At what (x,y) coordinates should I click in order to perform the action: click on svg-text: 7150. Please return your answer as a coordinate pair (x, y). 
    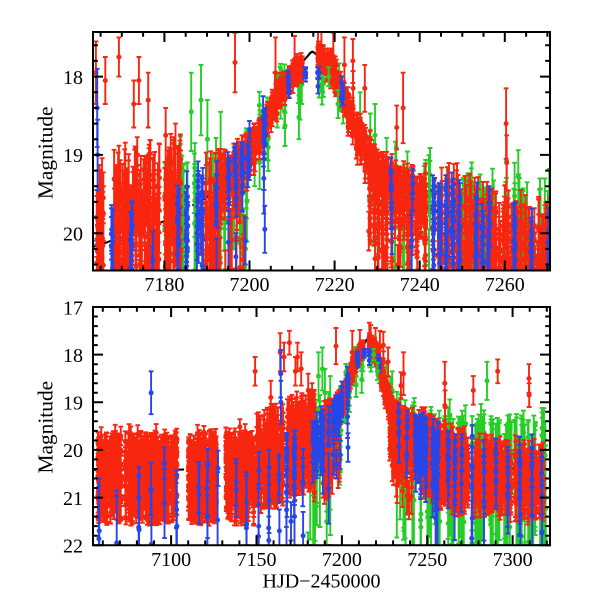
    Looking at the image, I should click on (257, 560).